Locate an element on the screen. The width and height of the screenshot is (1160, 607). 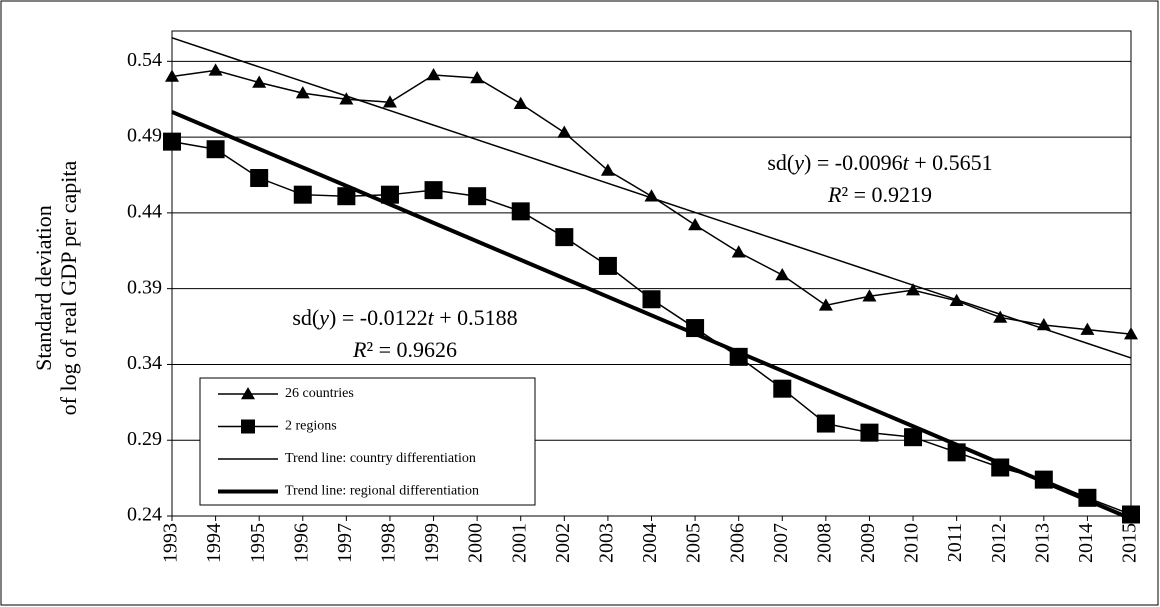
trend-annotation: R² = 0.9219 is located at coordinates (879, 194).